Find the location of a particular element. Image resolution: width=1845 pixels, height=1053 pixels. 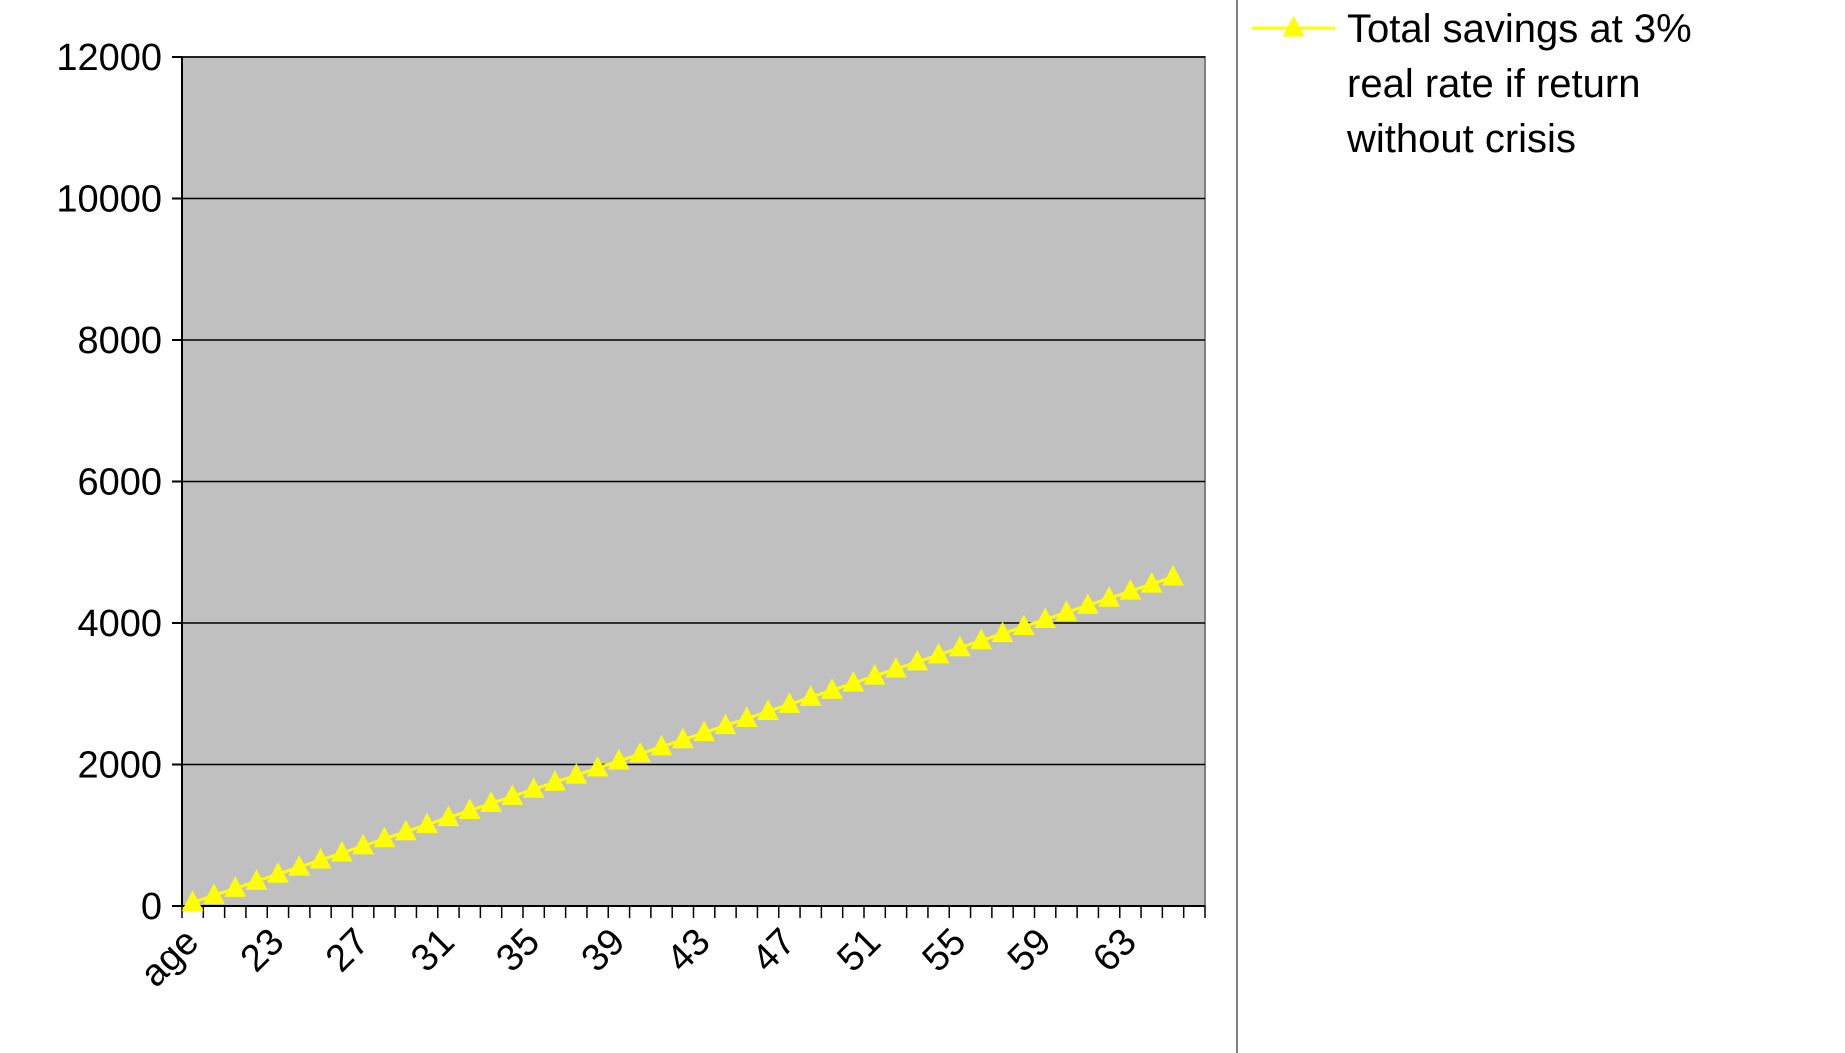

x-tick-label-31: 31 is located at coordinates (433, 951).